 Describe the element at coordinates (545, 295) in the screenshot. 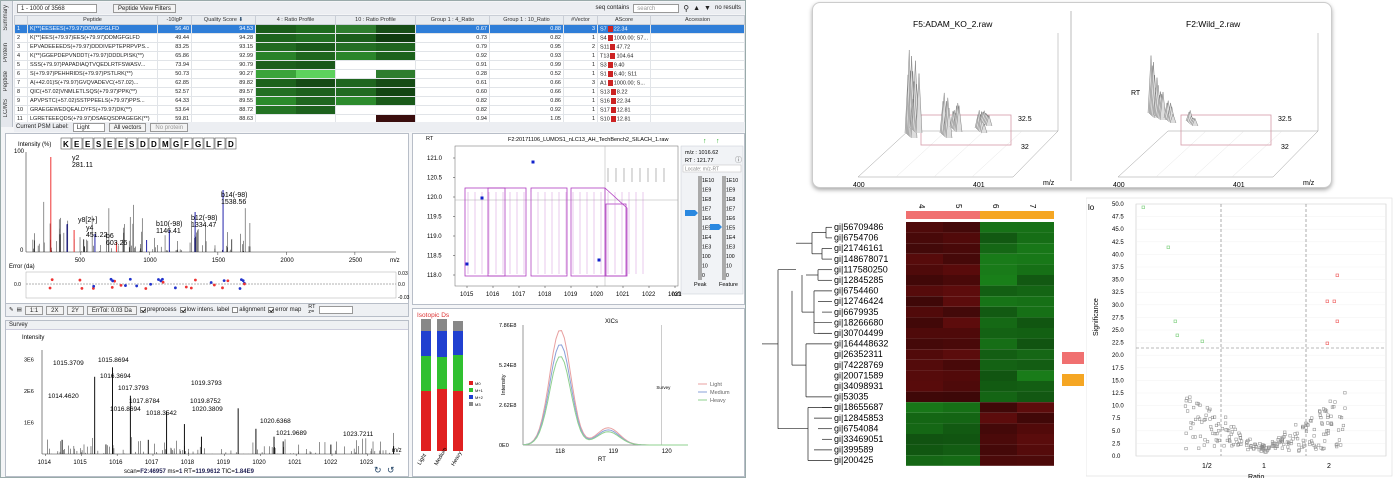

I see `x-tick-label: 1018` at that location.